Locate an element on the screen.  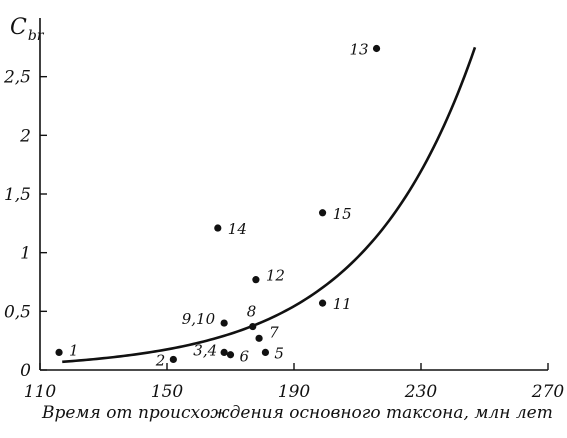
y-tick-label: 1,5 is located at coordinates (17, 195).